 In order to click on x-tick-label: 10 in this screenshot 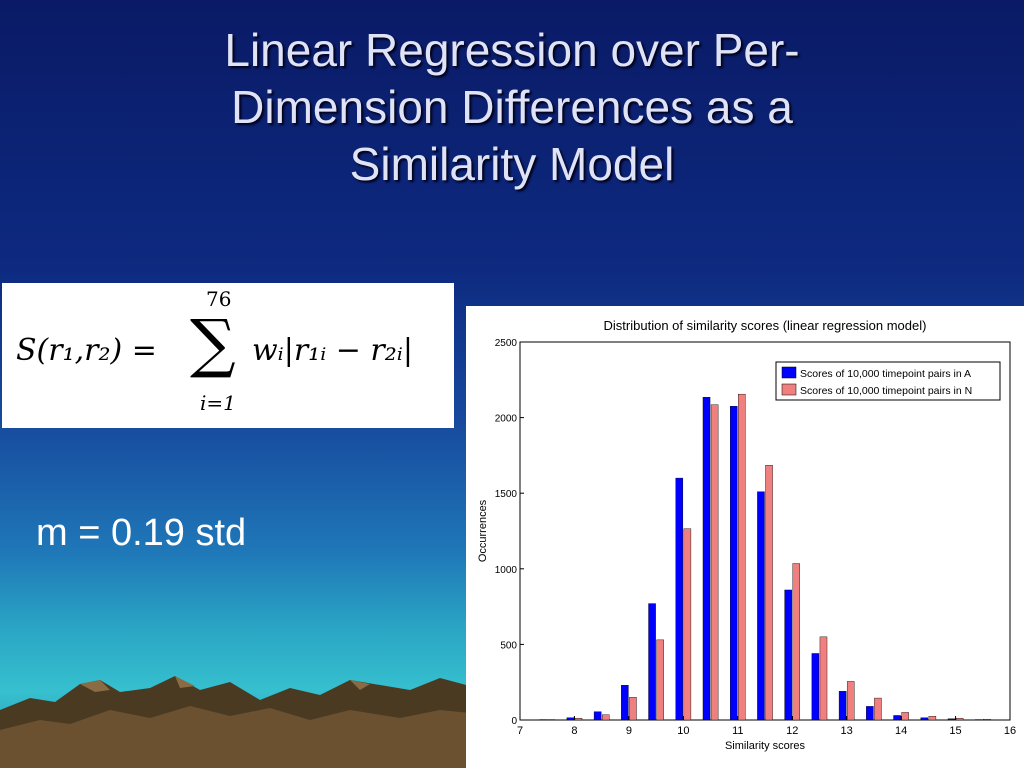, I will do `click(683, 731)`.